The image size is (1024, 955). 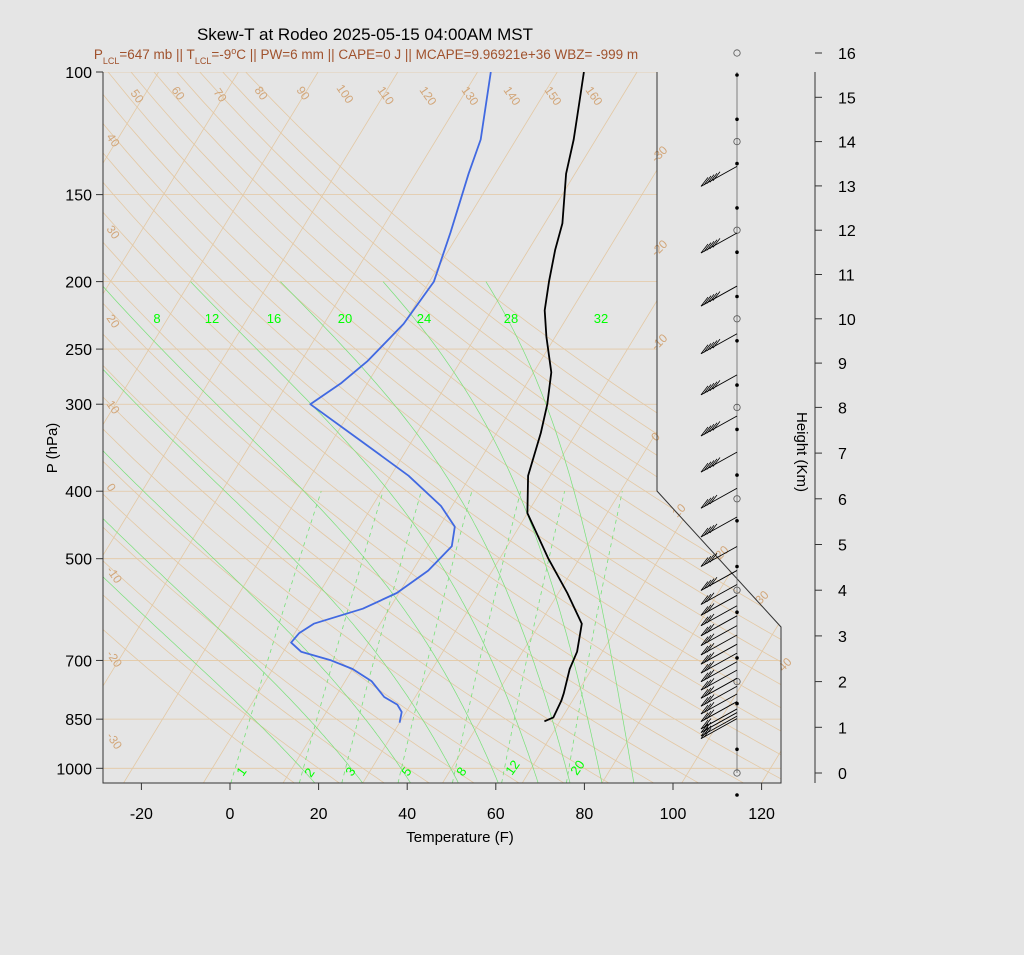 I want to click on mixing-ratio-bottom-label: 5, so click(x=406, y=771).